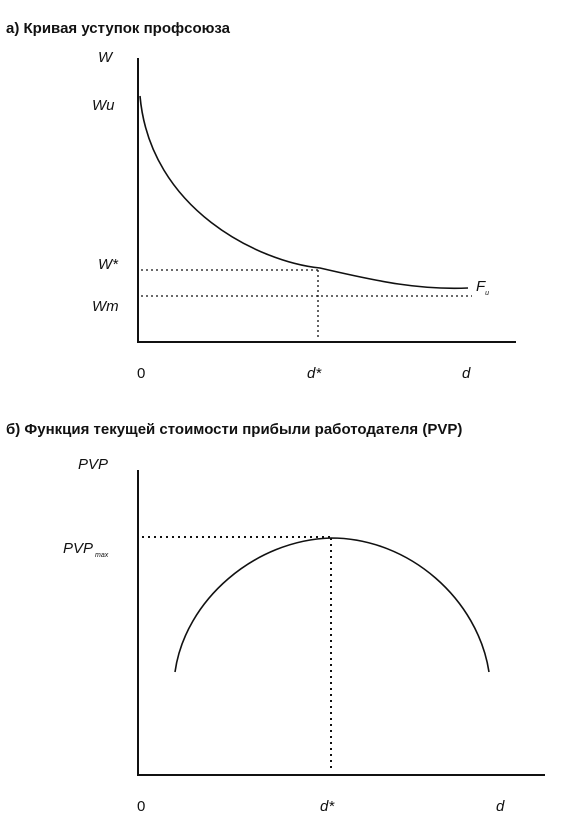  What do you see at coordinates (466, 373) in the screenshot?
I see `panel-a-x-d: d` at bounding box center [466, 373].